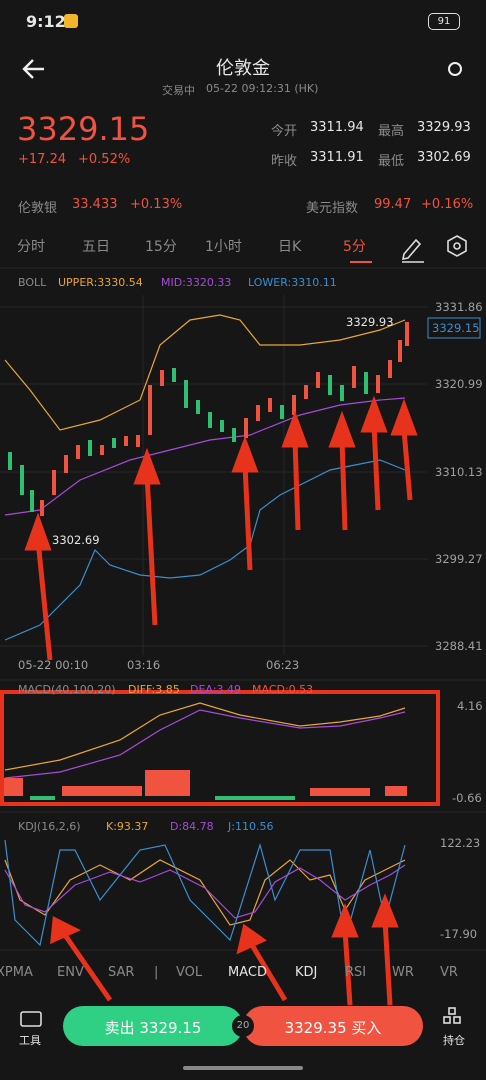  Describe the element at coordinates (403, 972) in the screenshot. I see `indicator-tab: WR` at that location.